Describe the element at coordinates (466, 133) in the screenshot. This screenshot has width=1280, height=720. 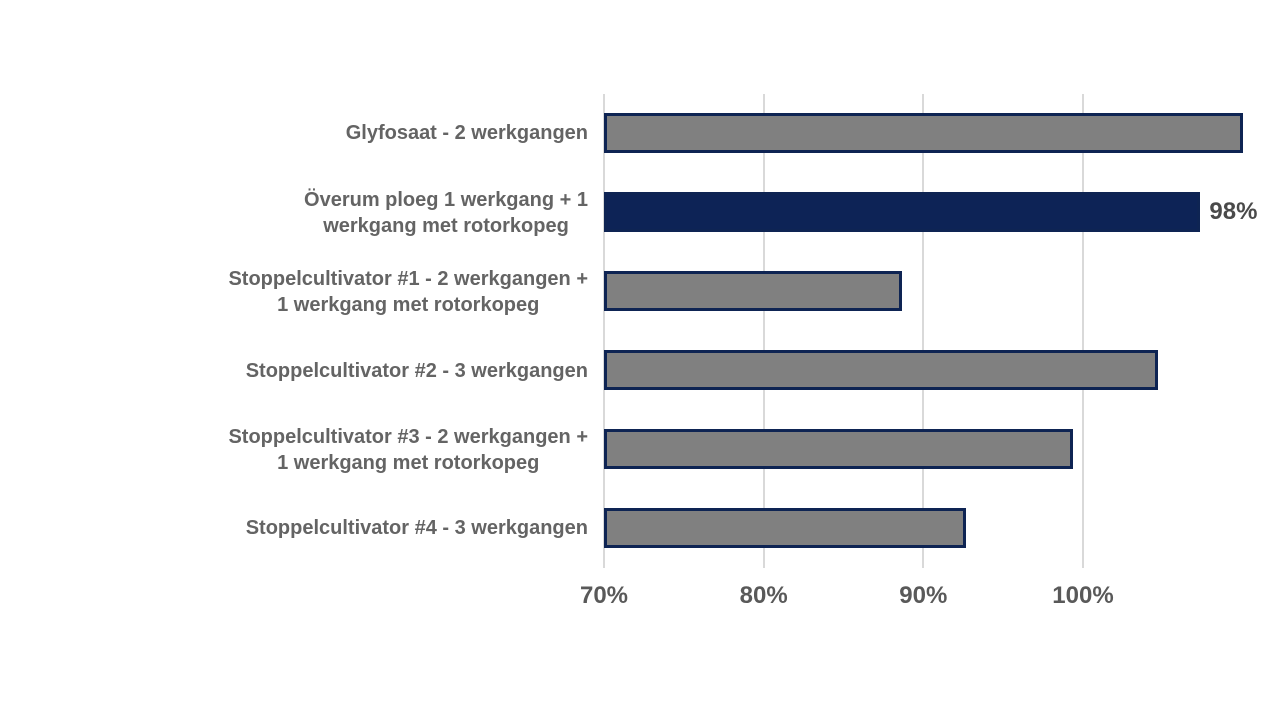
I see `category-label: Glyfosaat - 2 werkgangen` at that location.